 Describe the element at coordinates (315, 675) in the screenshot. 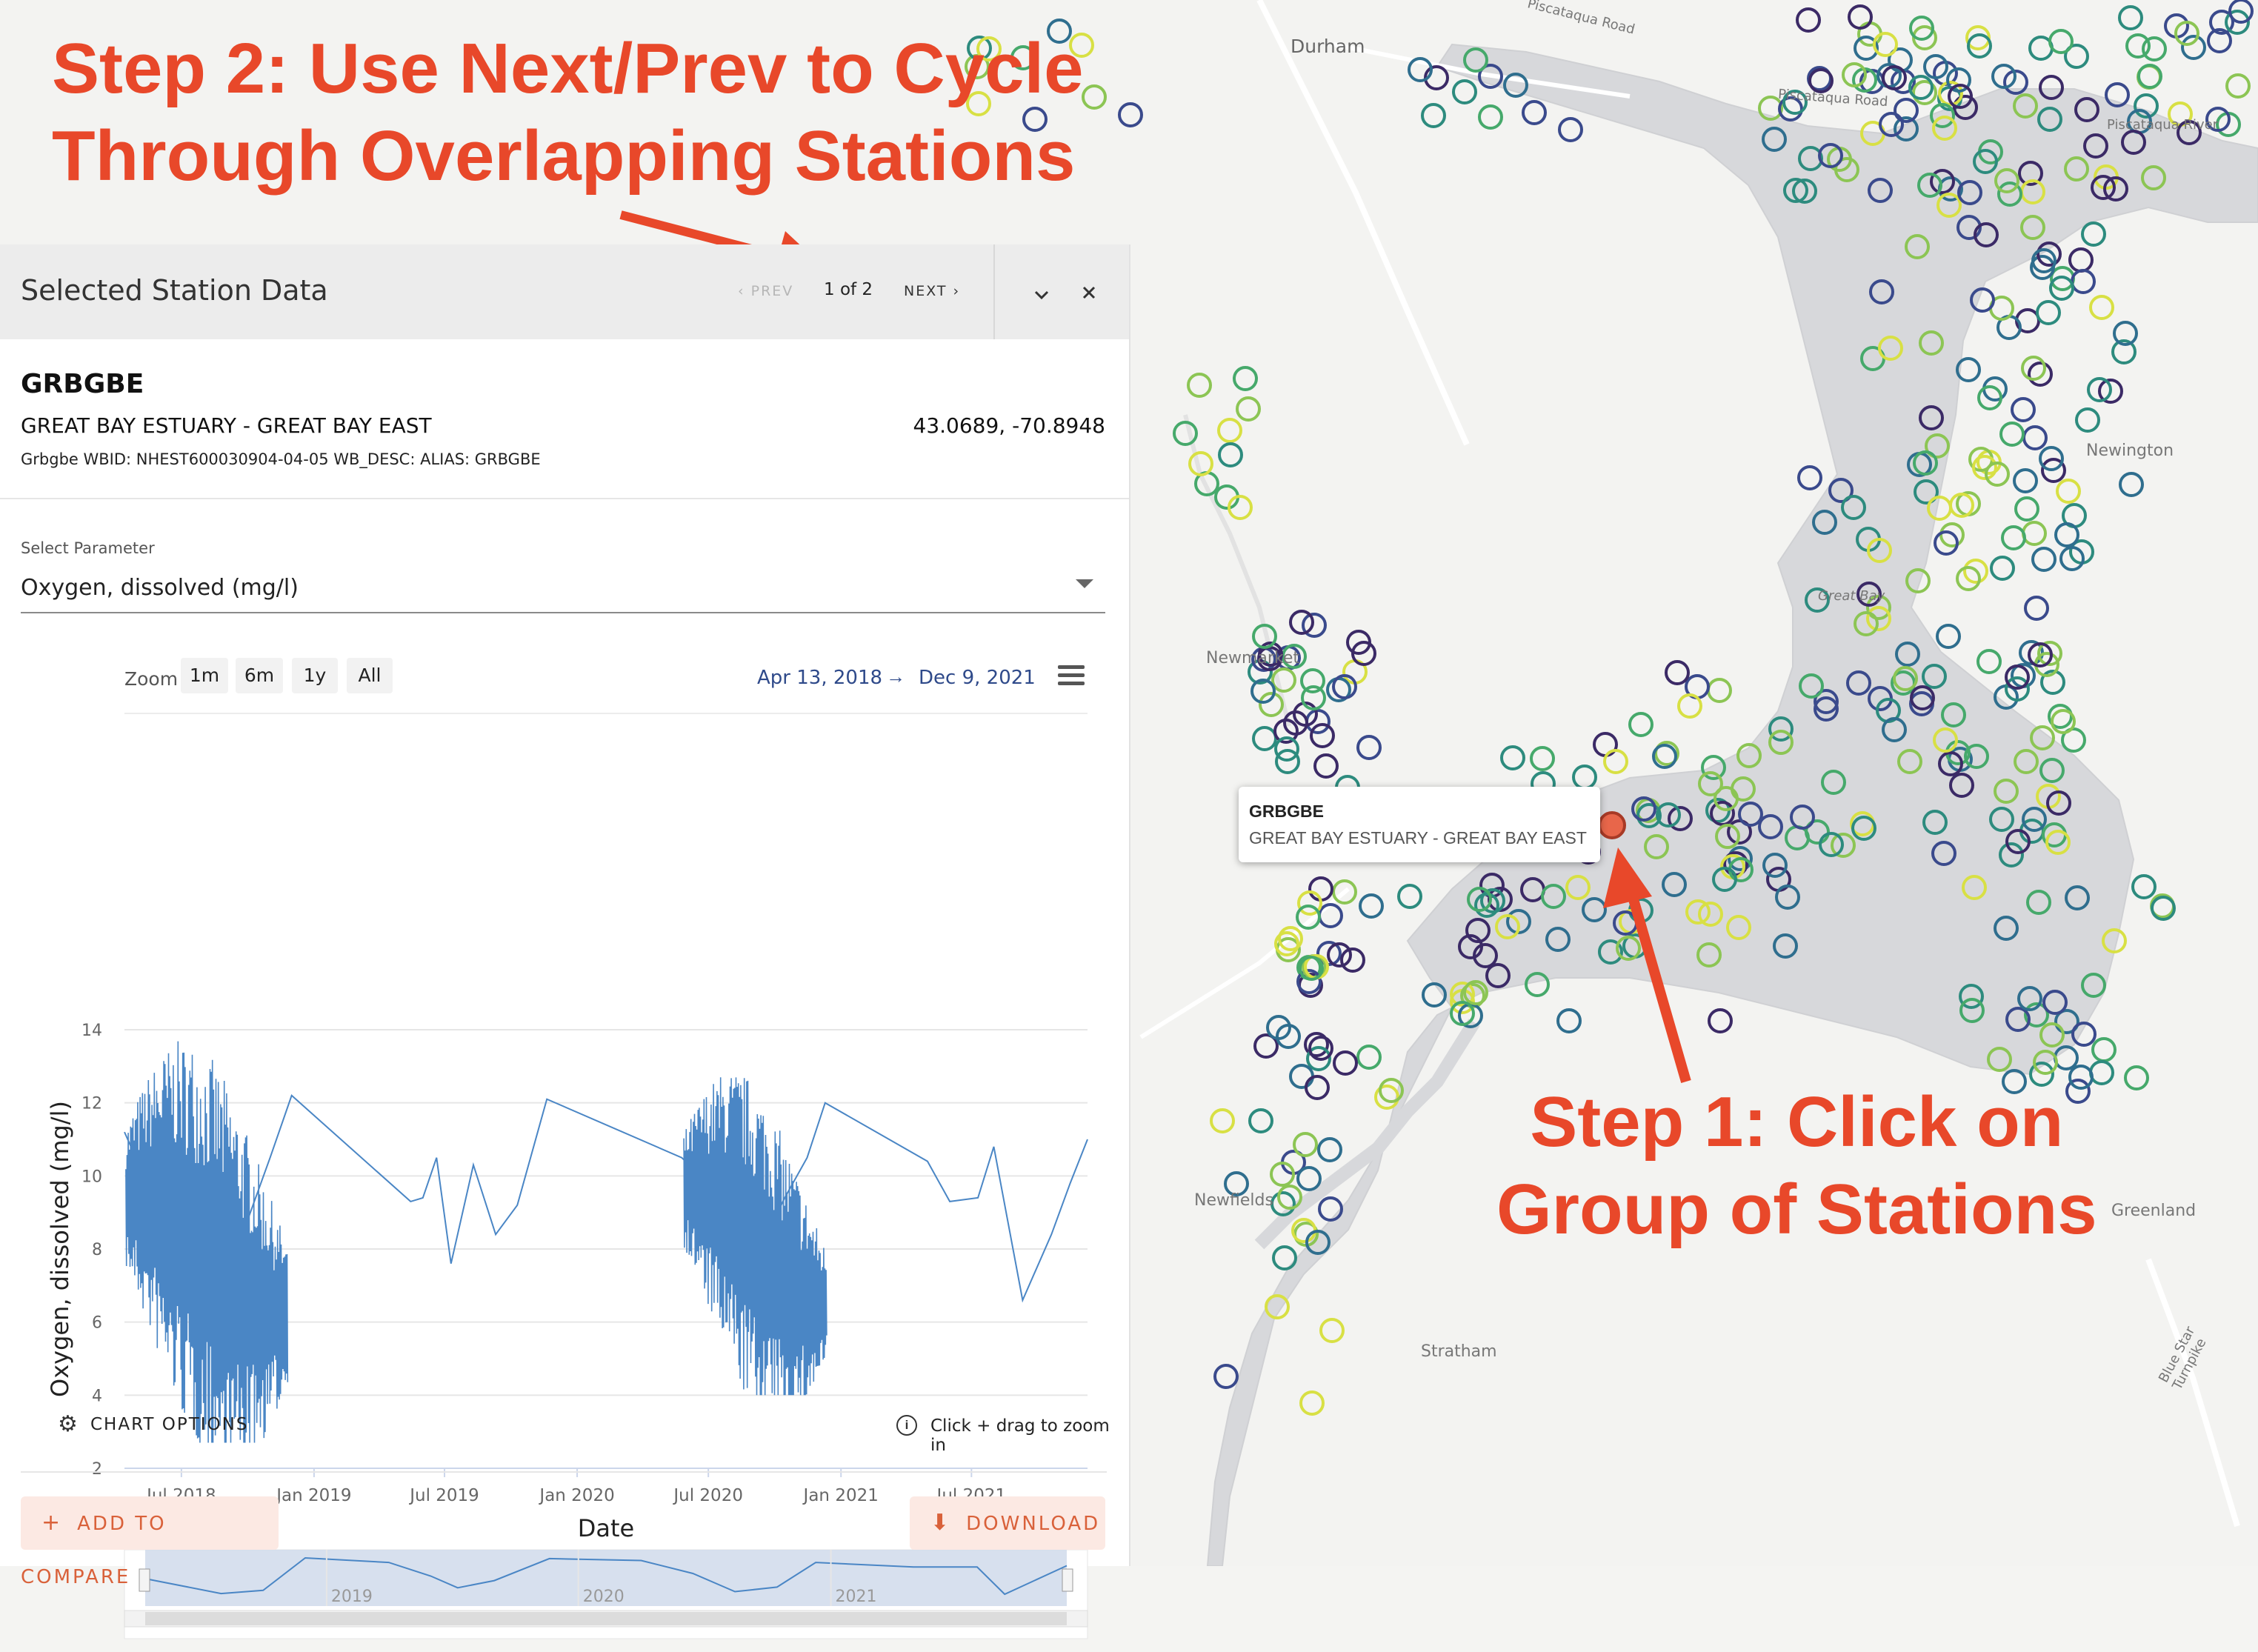

I see `zoom-1y-button: 1y` at that location.